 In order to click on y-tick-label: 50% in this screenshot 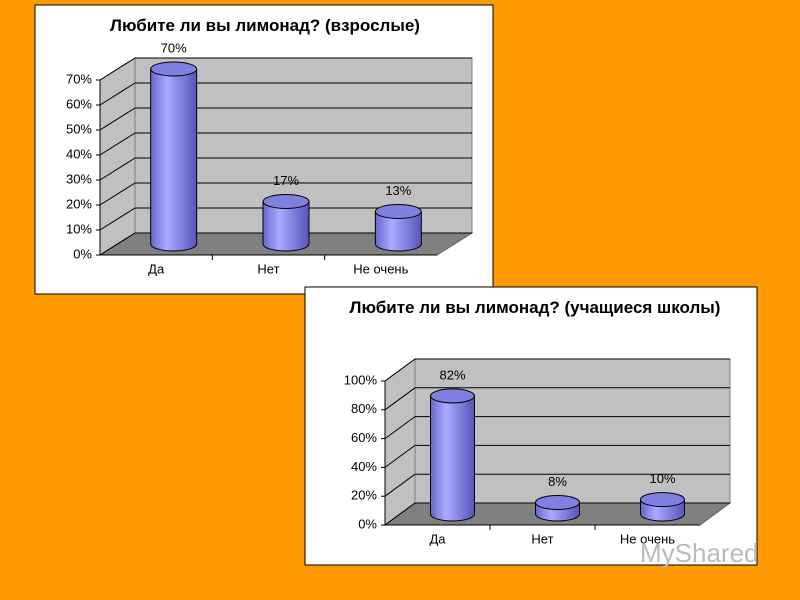, I will do `click(79, 128)`.